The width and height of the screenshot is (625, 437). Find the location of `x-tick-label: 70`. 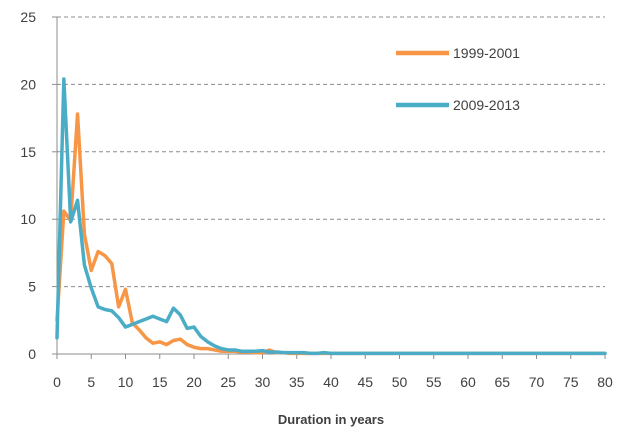

x-tick-label: 70 is located at coordinates (537, 382).